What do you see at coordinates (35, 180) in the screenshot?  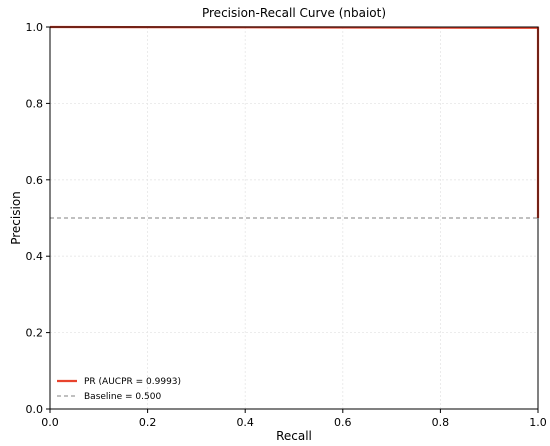 I see `y-tick-label: 0.6` at bounding box center [35, 180].